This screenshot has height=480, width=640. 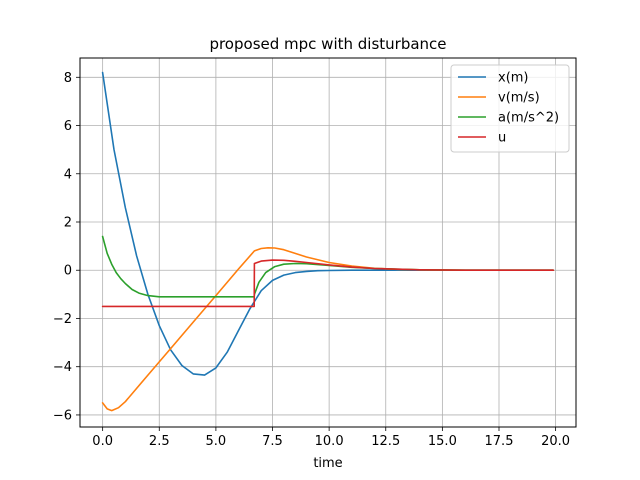 I want to click on chart-title: proposed mpc with disturbance, so click(x=327, y=44).